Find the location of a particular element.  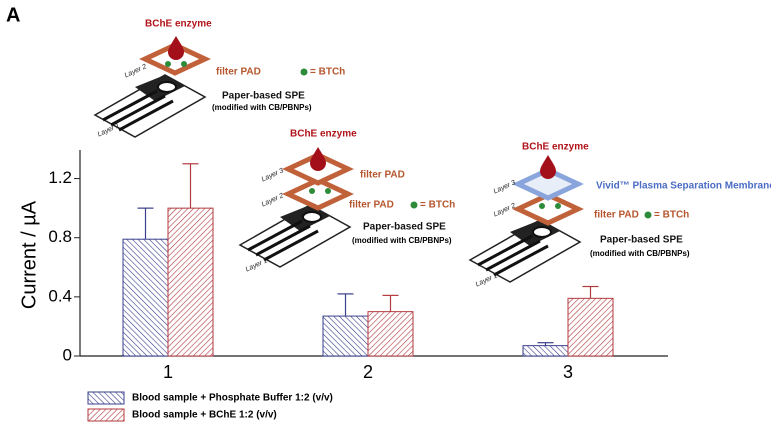

inset-text: Vivid™ Plasma Separation Membrane is located at coordinates (683, 186).